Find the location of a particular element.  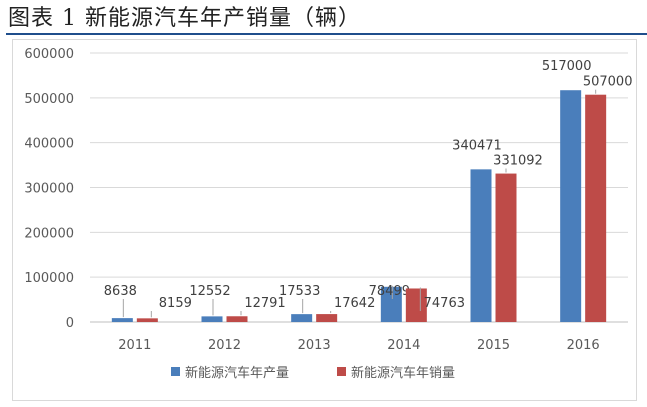

data-label: 12552 is located at coordinates (209, 291).